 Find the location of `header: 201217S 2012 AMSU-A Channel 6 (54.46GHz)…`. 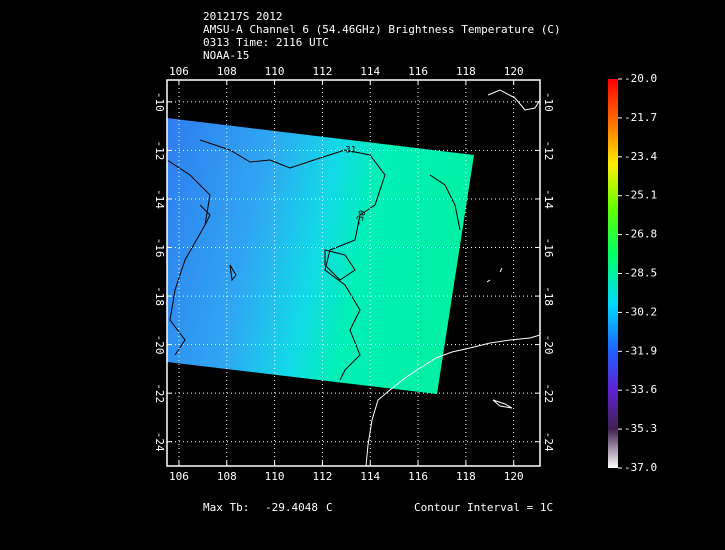

header: 201217S 2012 AMSU-A Channel 6 (54.46GHz)… is located at coordinates (382, 36).